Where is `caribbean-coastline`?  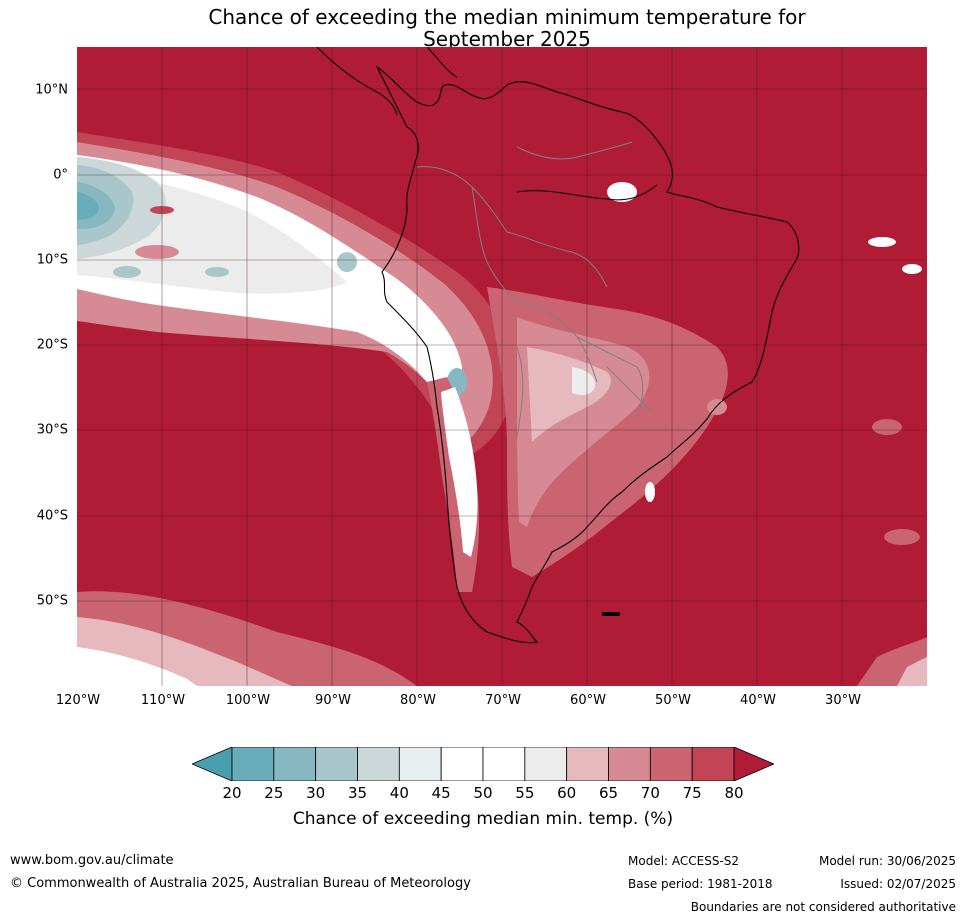 caribbean-coastline is located at coordinates (387, 81).